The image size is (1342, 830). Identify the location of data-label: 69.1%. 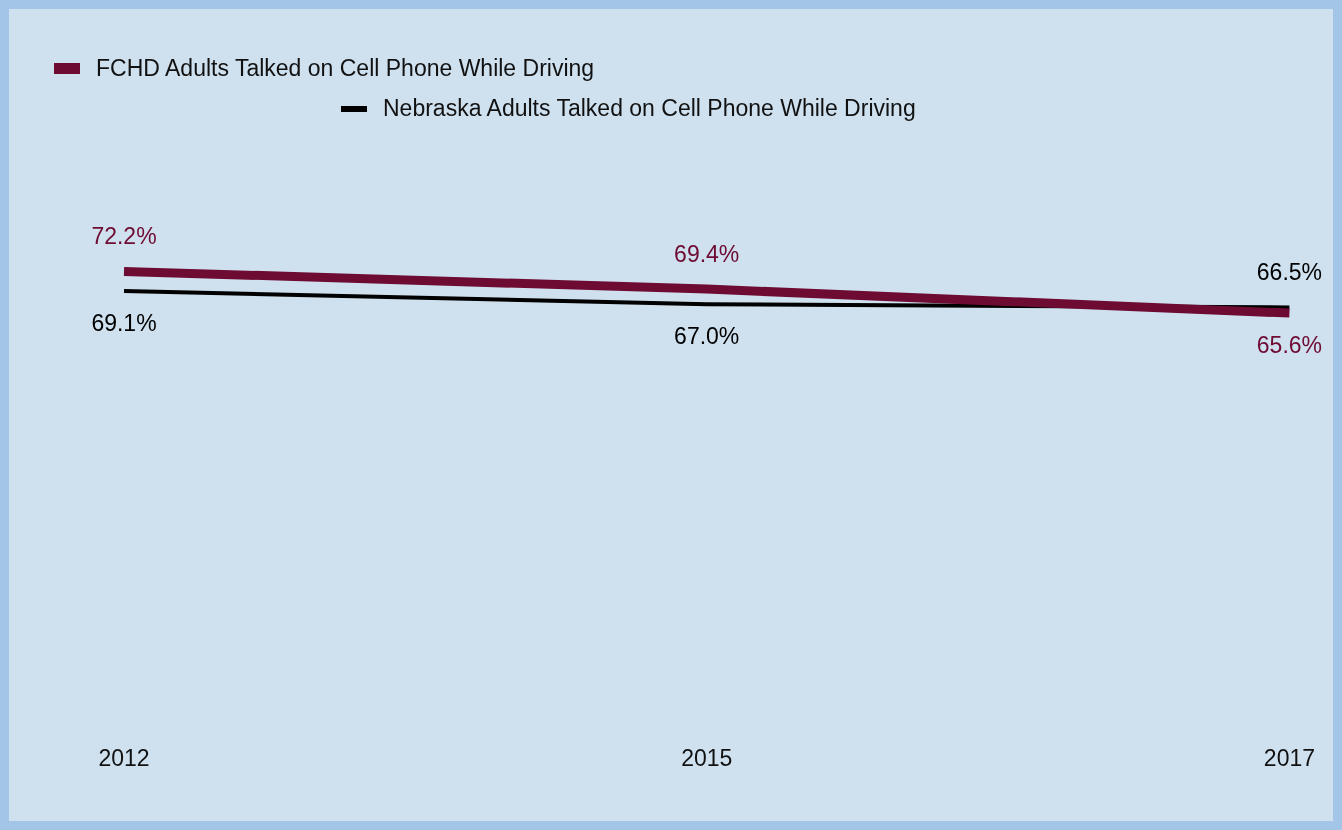
(124, 322).